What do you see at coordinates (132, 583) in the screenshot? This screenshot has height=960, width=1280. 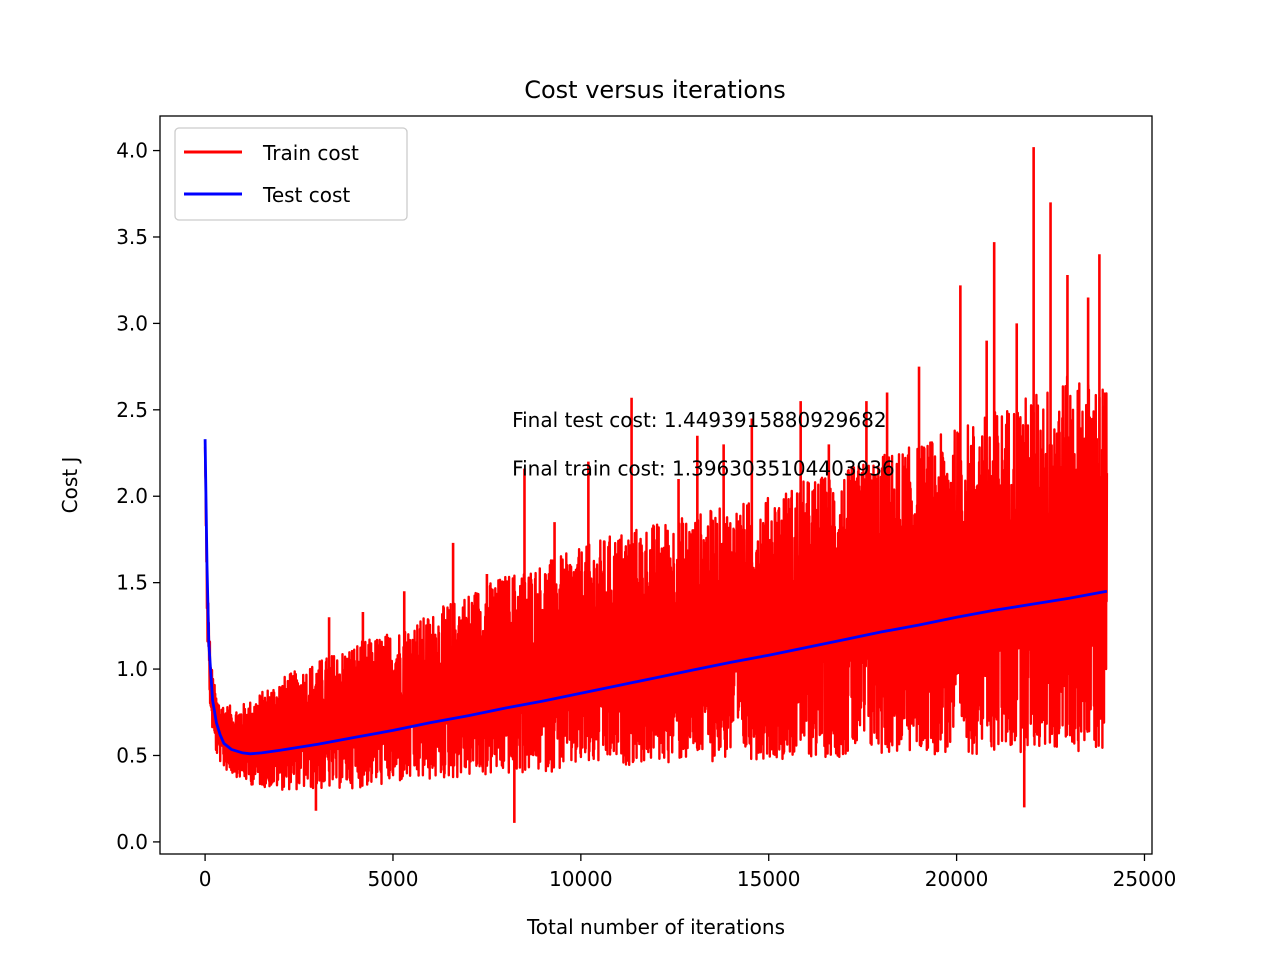 I see `y-tick-label: 1.5` at bounding box center [132, 583].